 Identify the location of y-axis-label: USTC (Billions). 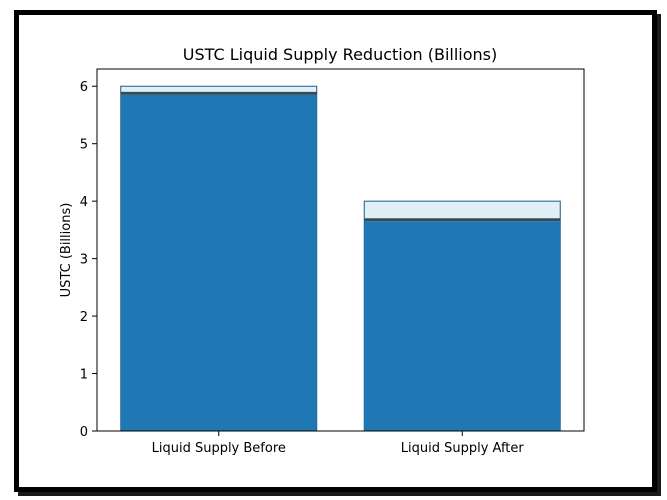
(66, 250).